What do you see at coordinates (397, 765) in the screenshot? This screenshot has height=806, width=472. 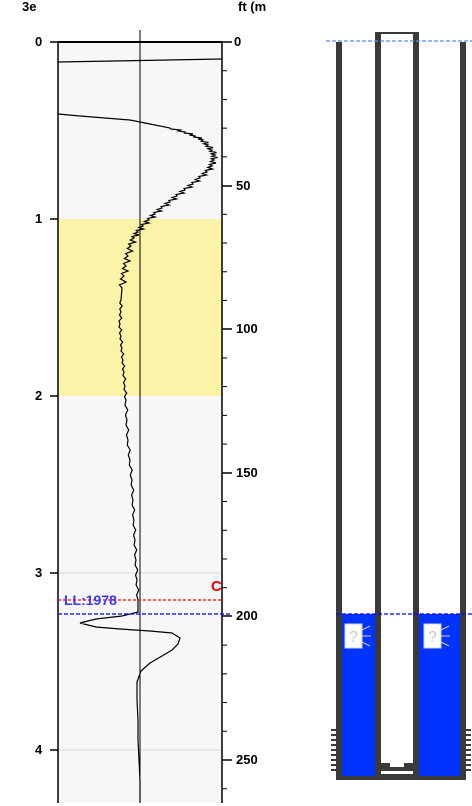 I see `inner-tube-cap-gap` at bounding box center [397, 765].